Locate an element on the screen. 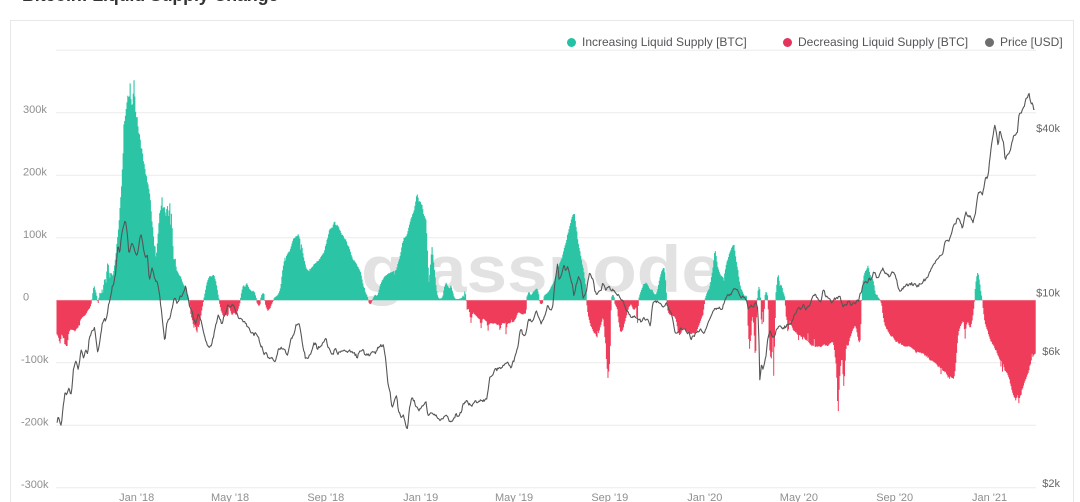 The width and height of the screenshot is (1080, 502). svg-text: May '18 is located at coordinates (230, 497).